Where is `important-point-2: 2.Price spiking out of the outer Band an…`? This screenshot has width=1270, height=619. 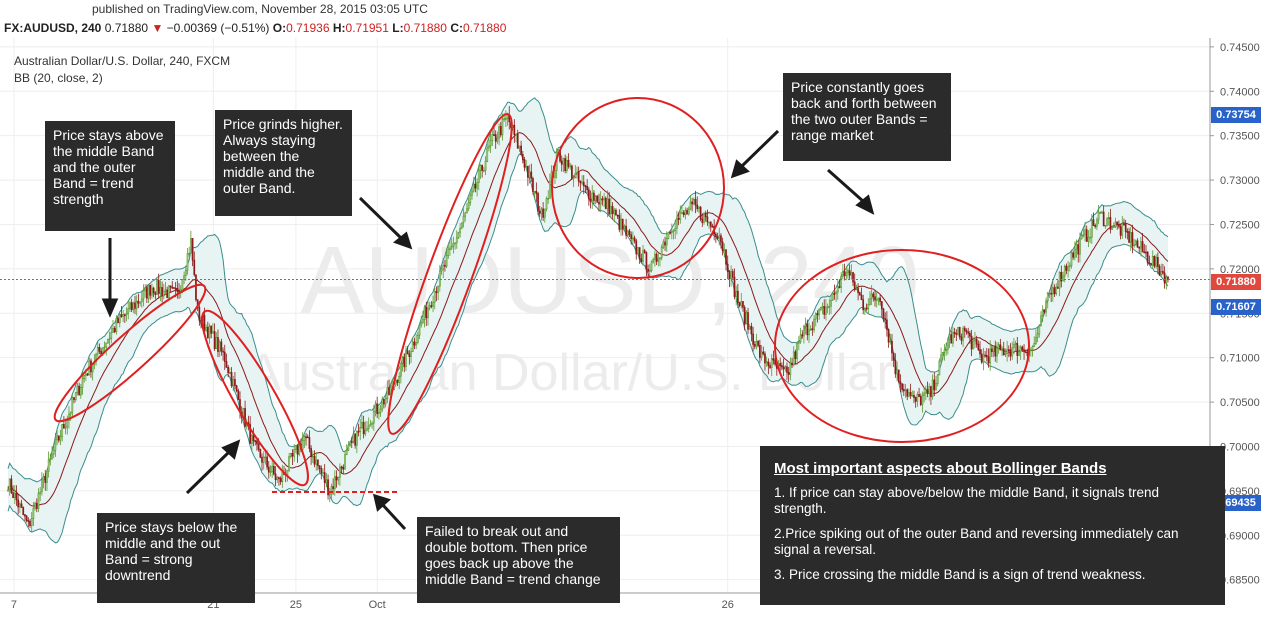
important-point-2: 2.Price spiking out of the outer Band an… is located at coordinates (976, 541).